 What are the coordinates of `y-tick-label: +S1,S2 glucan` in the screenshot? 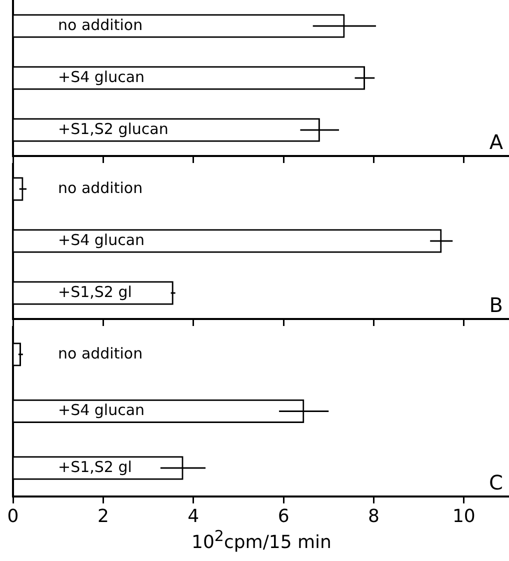 It's located at (113, 129).